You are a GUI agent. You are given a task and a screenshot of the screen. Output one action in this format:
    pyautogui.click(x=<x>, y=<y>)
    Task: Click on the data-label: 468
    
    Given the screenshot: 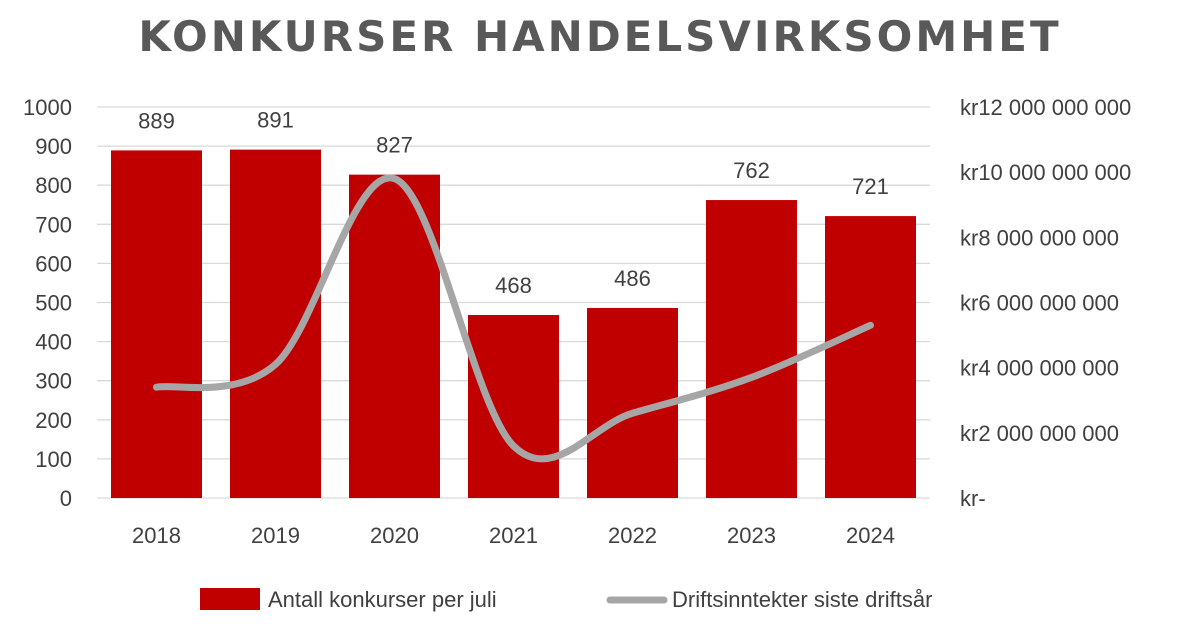 What is the action you would take?
    pyautogui.click(x=513, y=285)
    